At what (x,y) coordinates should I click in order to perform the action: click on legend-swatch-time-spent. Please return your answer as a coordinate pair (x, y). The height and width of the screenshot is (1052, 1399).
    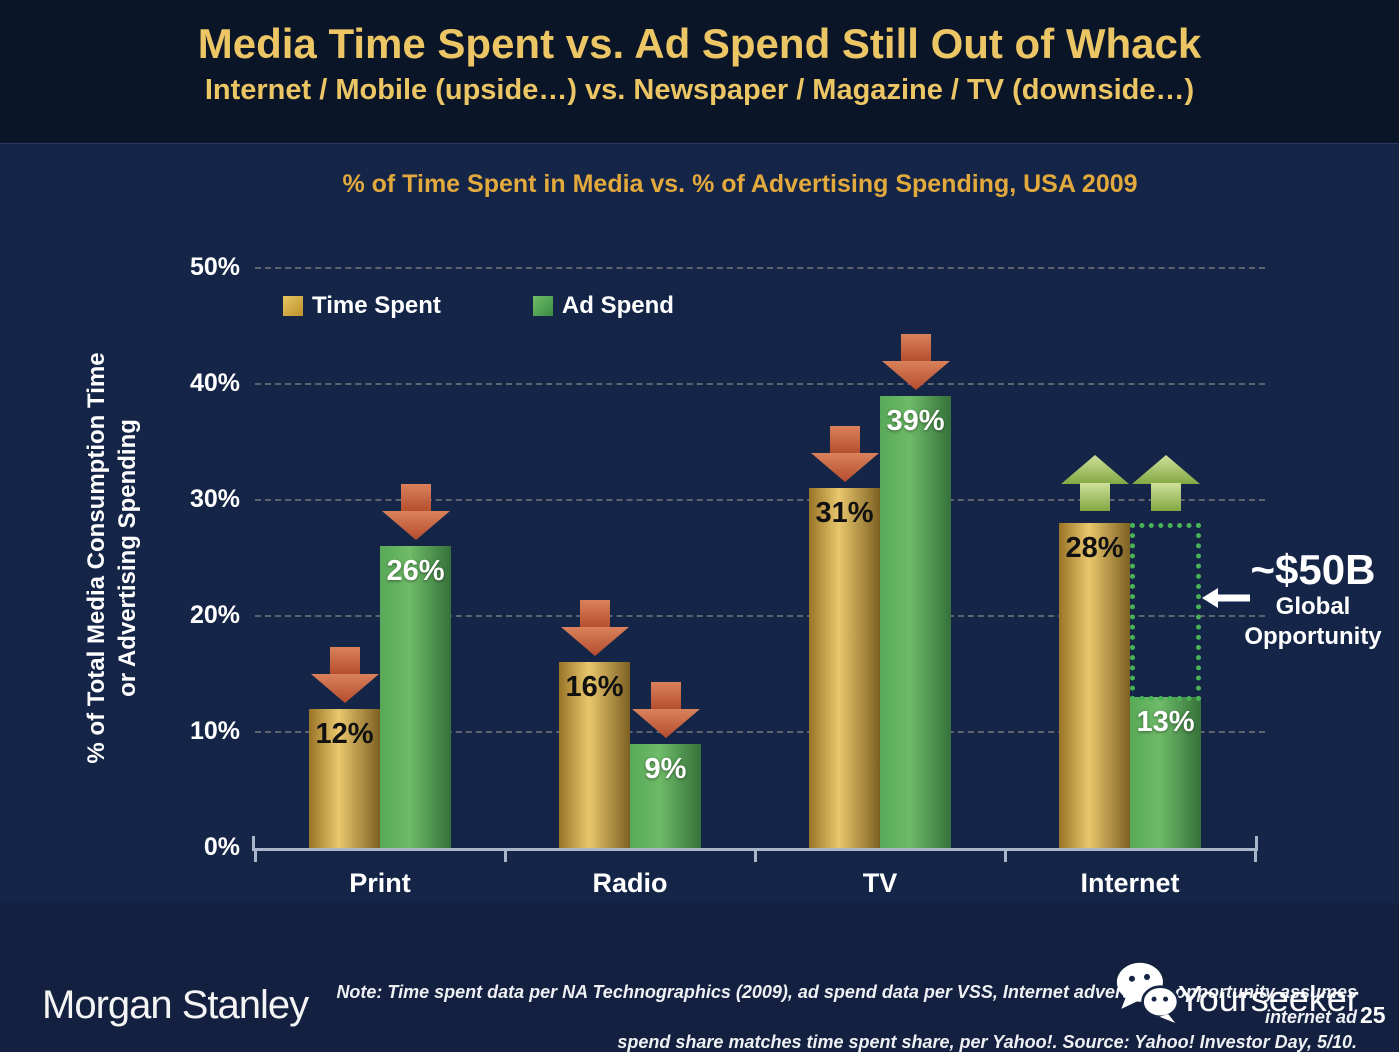
    Looking at the image, I should click on (293, 306).